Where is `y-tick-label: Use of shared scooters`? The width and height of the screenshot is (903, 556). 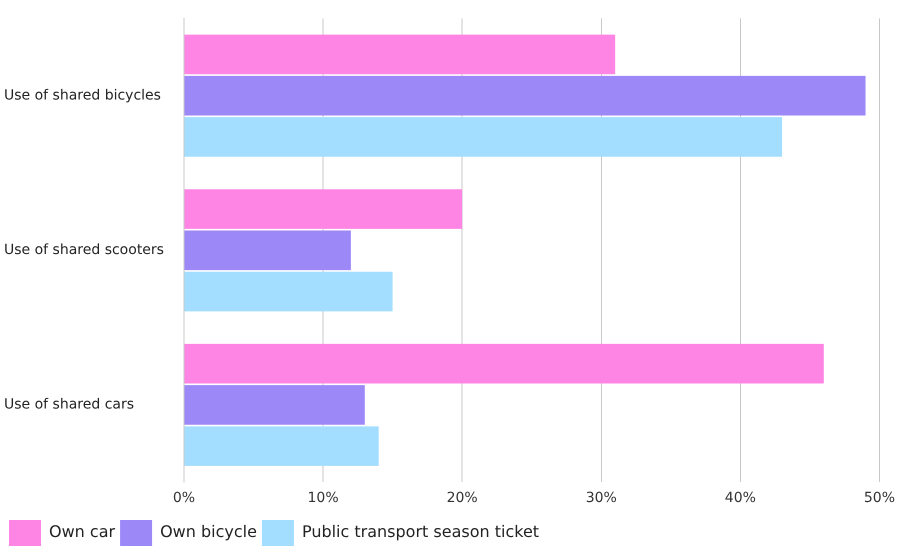
y-tick-label: Use of shared scooters is located at coordinates (84, 250).